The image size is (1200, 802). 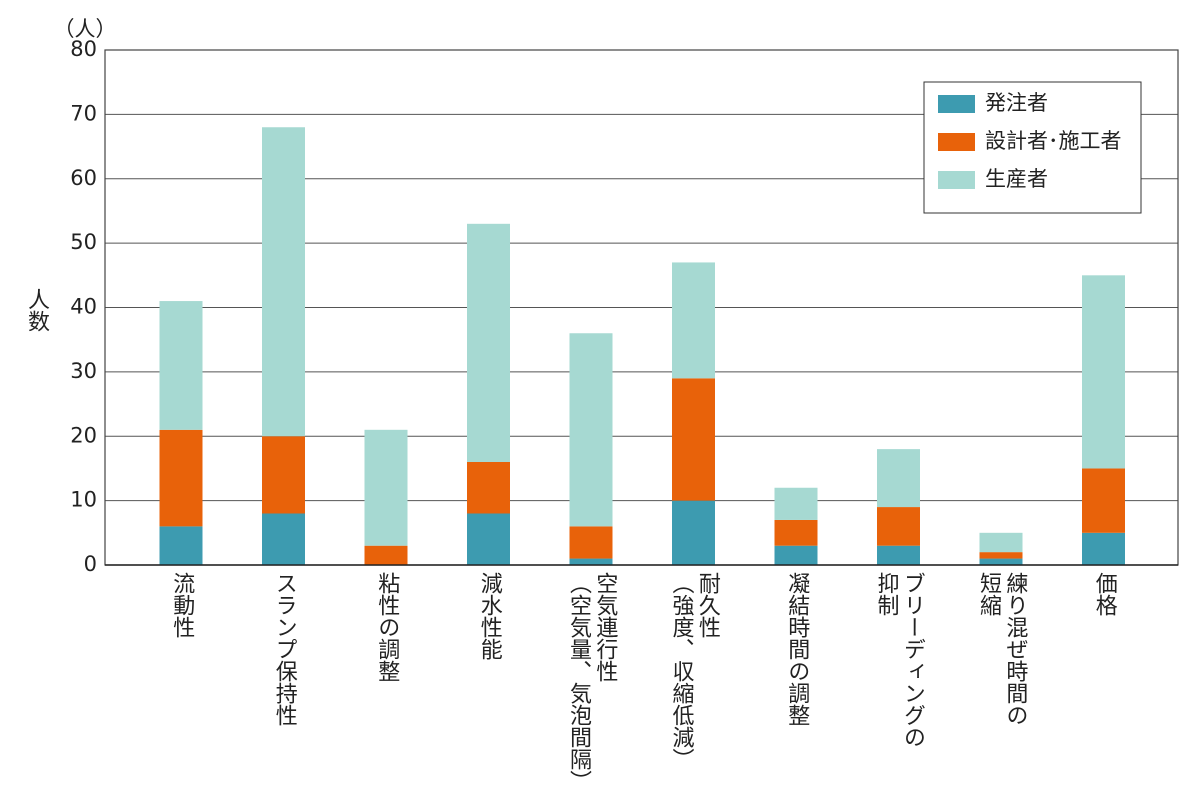 What do you see at coordinates (90, 564) in the screenshot?
I see `y-tick-label: 0` at bounding box center [90, 564].